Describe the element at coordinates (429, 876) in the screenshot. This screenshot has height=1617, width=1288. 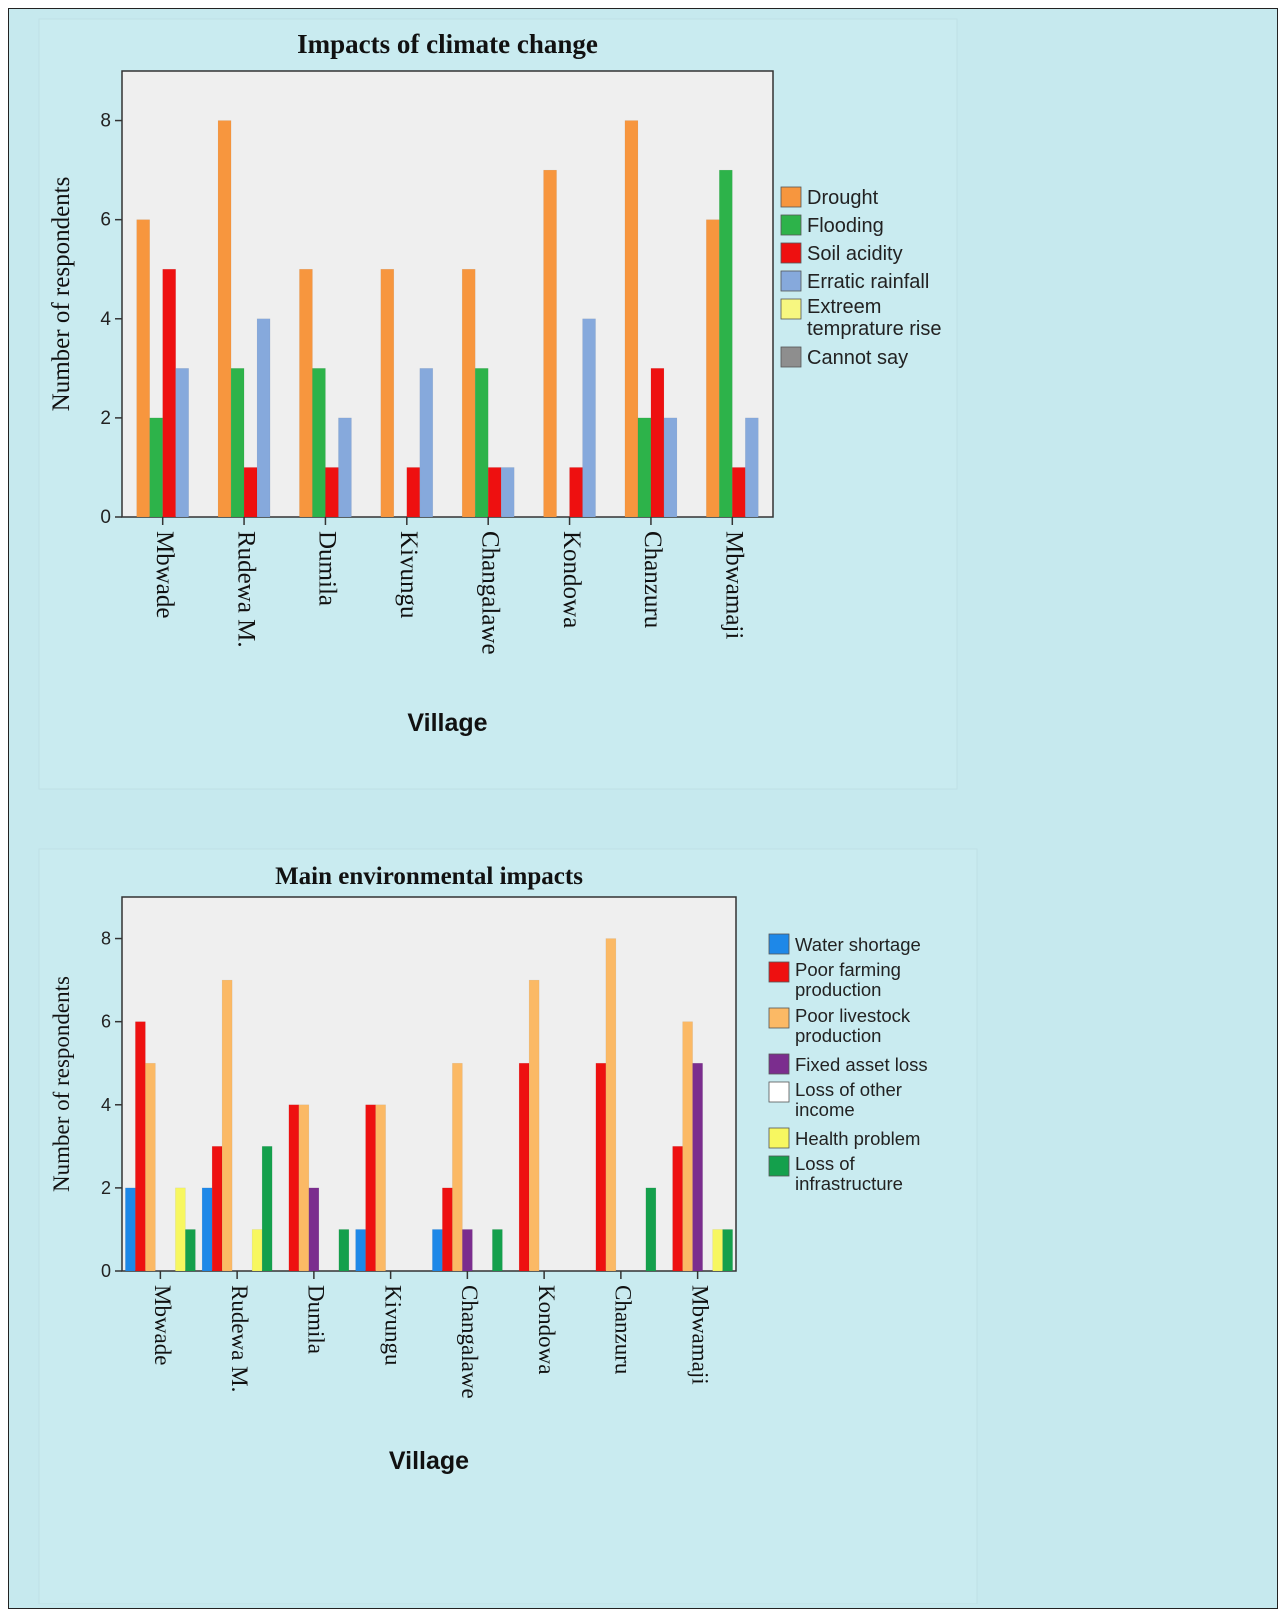
I see `chart-title: Main environmental impacts` at that location.